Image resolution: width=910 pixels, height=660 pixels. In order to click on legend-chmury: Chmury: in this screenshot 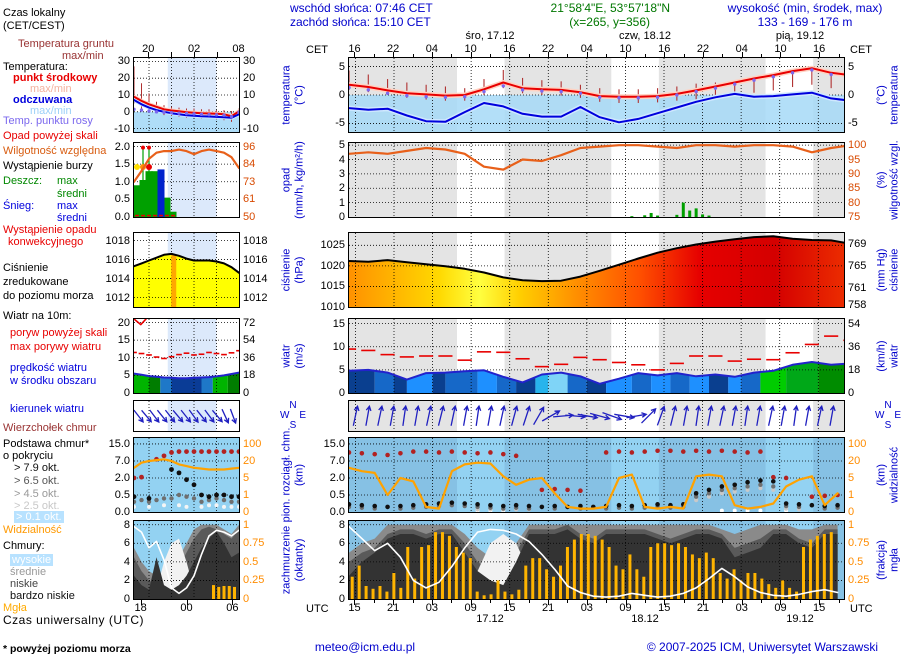, I will do `click(24, 546)`.